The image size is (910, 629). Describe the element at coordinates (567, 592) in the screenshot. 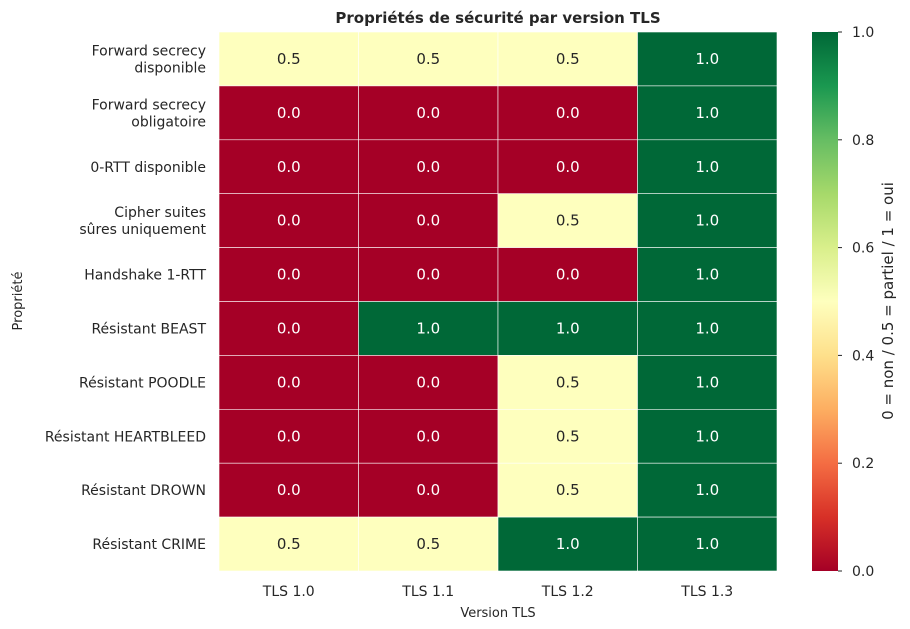

I see `x-tick-label: TLS 1.2` at that location.